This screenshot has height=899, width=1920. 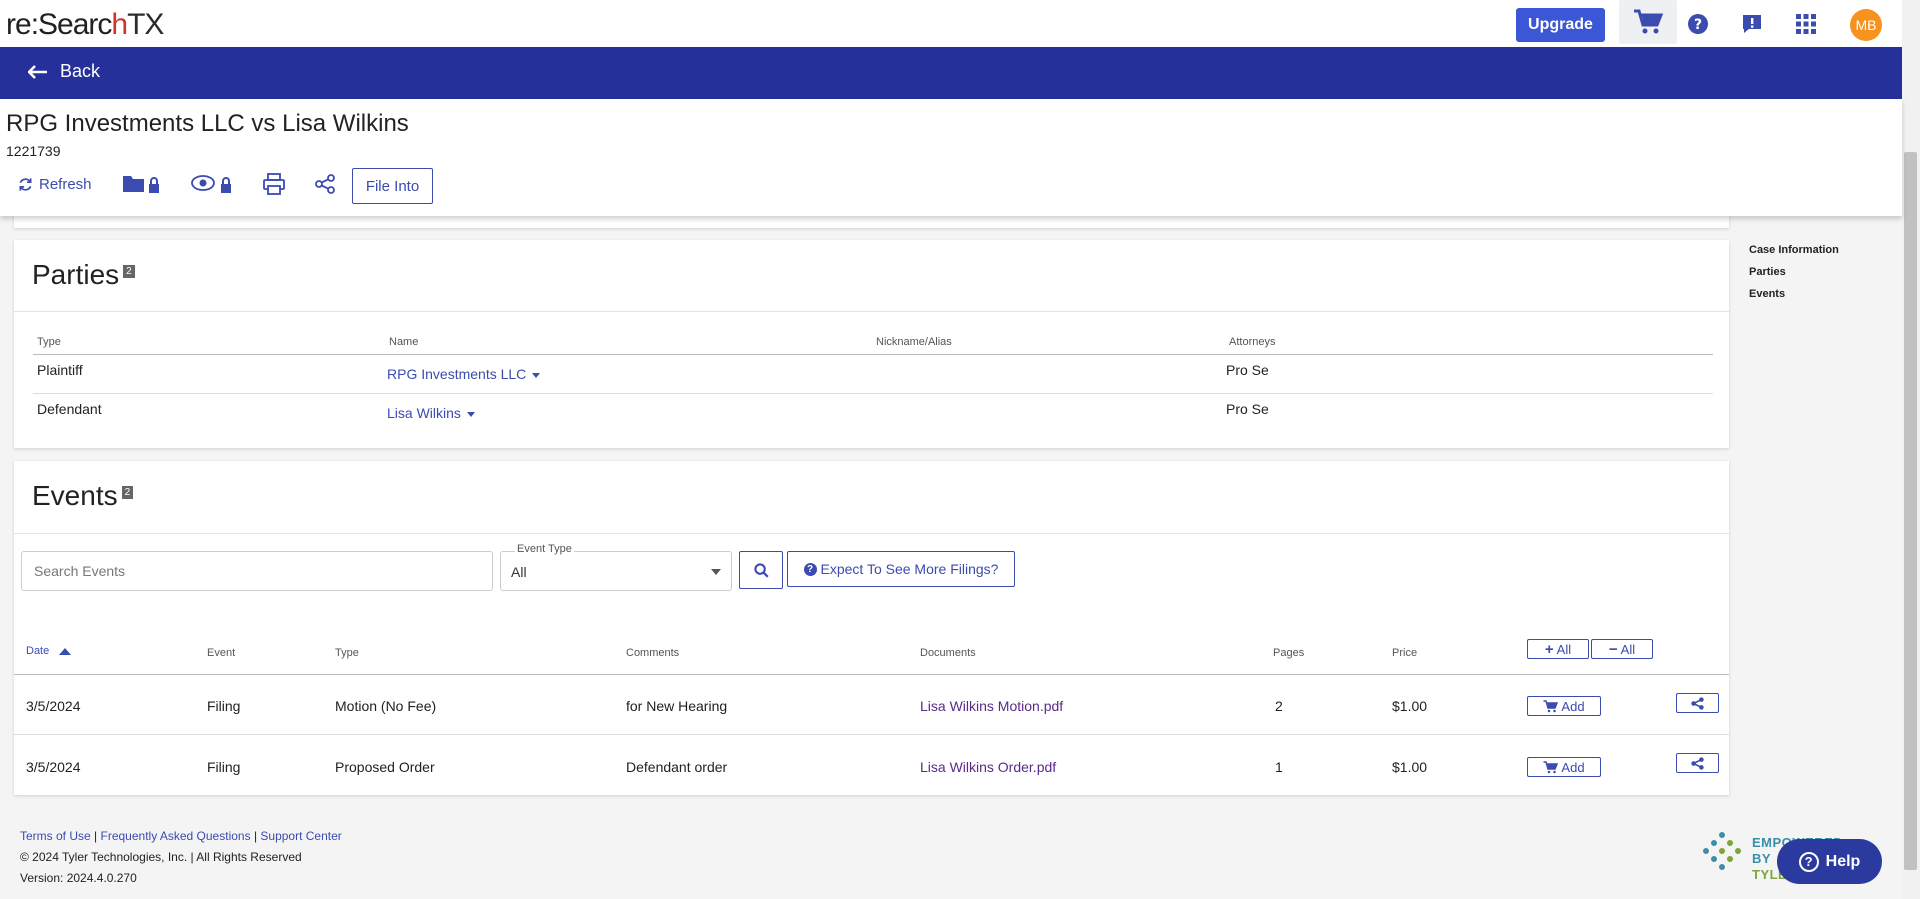 I want to click on terms-link: Terms of Use, so click(x=55, y=836).